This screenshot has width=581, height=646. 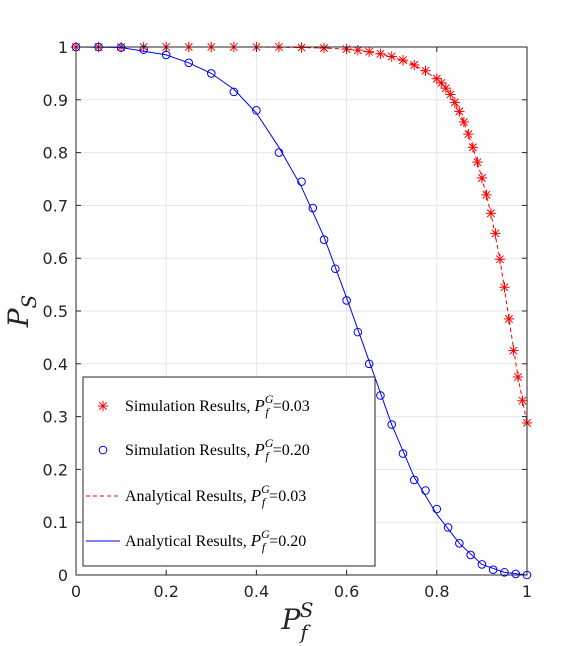 I want to click on y-tick-label: 0, so click(x=63, y=575).